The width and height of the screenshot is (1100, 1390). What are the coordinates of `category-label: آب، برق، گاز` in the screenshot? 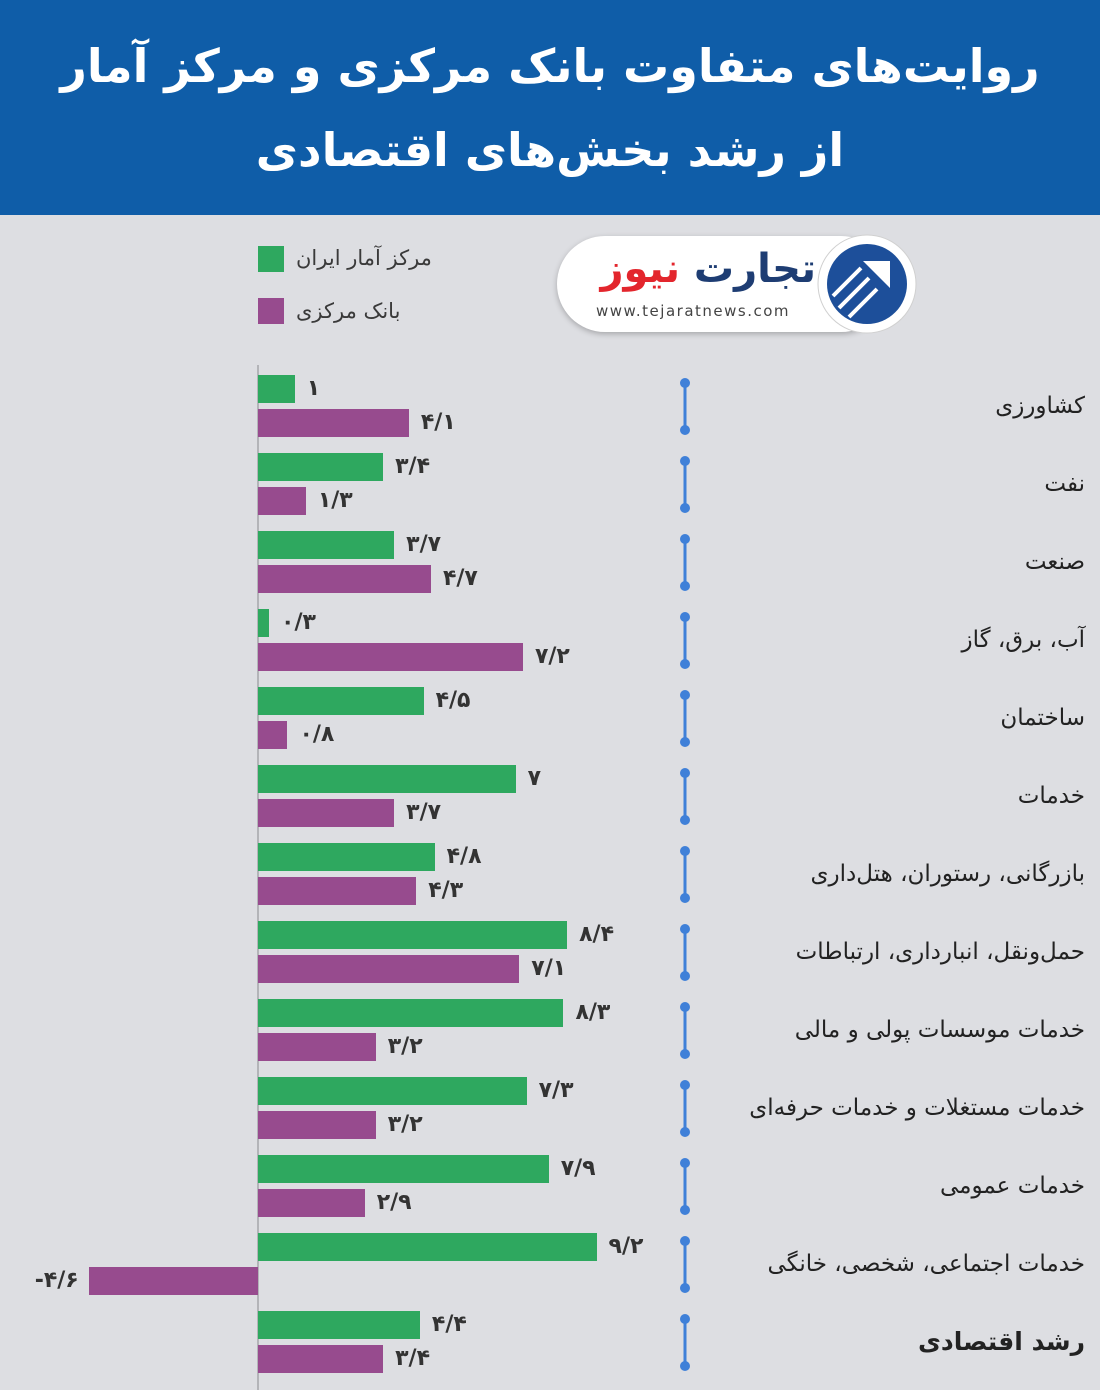 It's located at (892, 640).